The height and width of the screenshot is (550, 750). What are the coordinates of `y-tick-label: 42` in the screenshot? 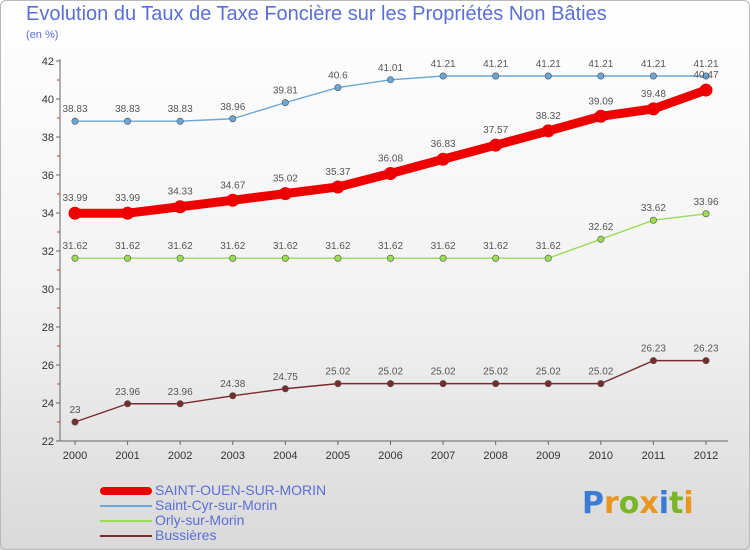 It's located at (48, 62).